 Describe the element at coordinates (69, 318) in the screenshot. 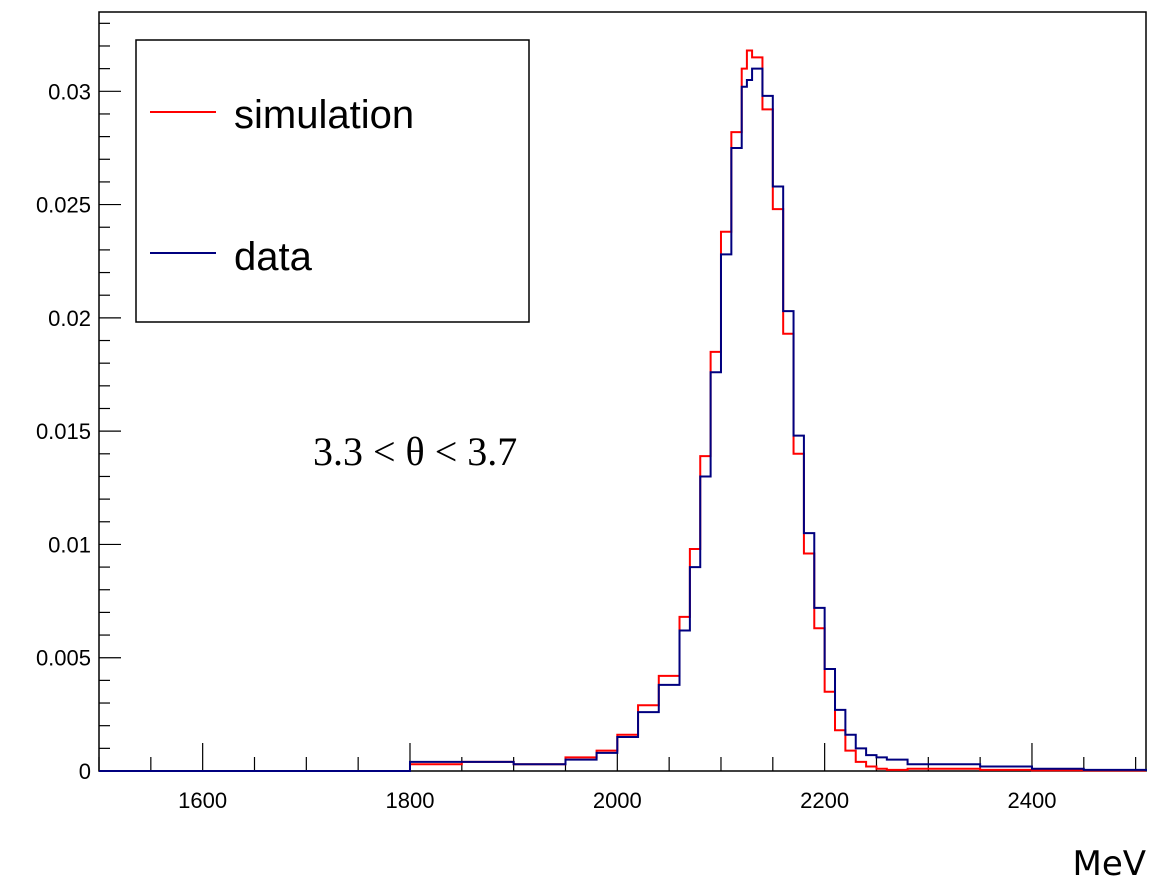

I see `y-tick-label: 0.02` at that location.